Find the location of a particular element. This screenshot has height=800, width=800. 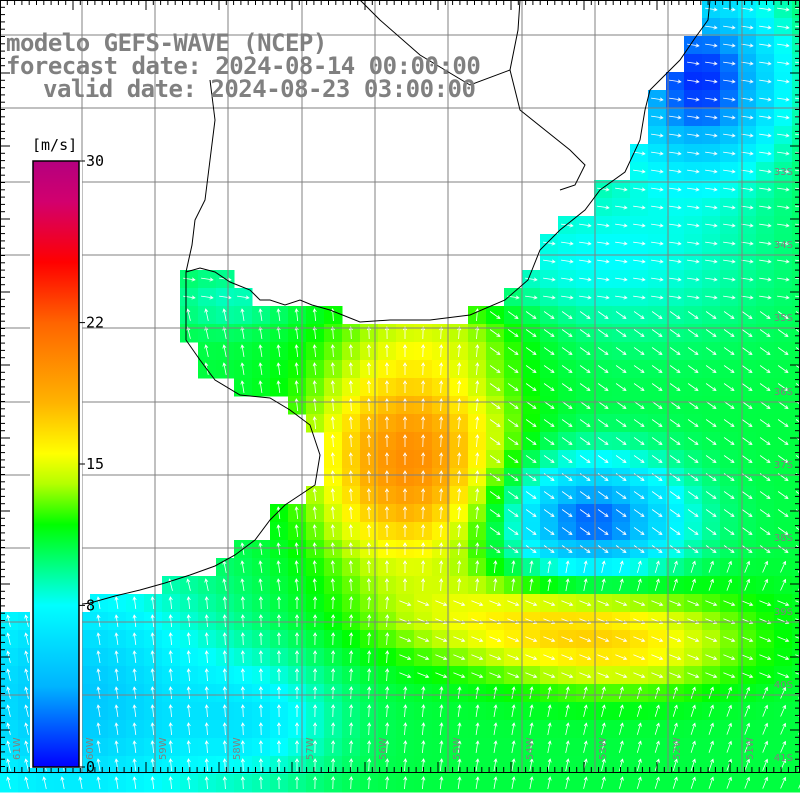

colorbar-ticks: 30 22 15 8 0 is located at coordinates (91, 464).